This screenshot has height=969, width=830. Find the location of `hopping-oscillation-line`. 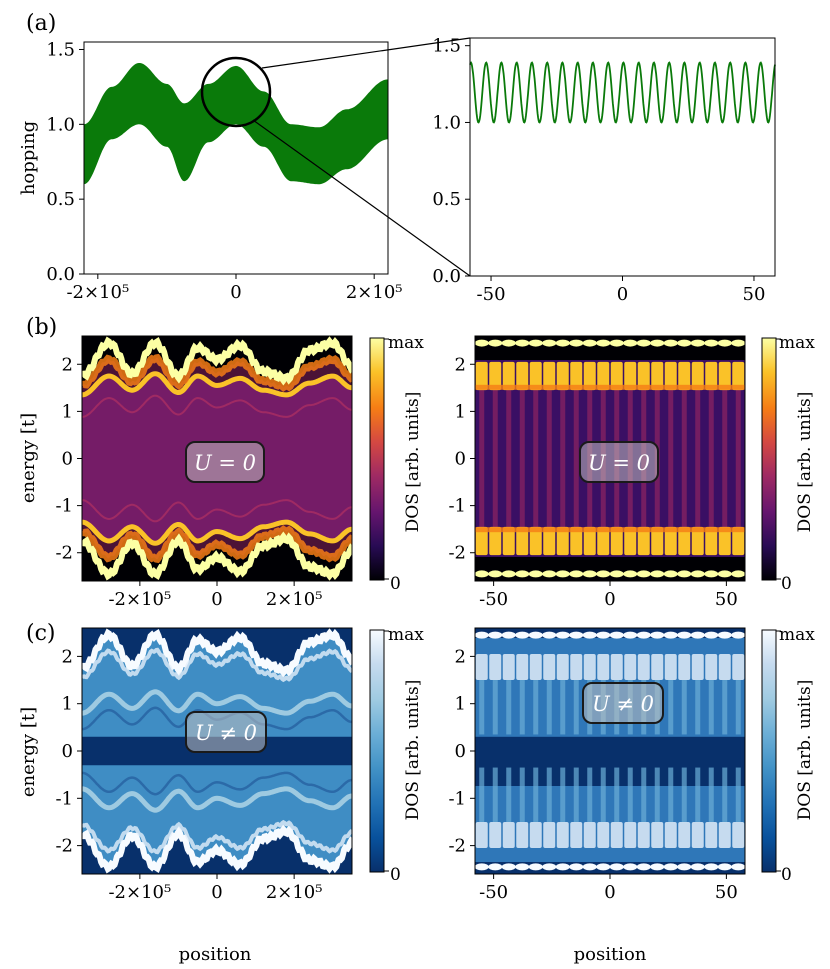

hopping-oscillation-line is located at coordinates (622, 92).